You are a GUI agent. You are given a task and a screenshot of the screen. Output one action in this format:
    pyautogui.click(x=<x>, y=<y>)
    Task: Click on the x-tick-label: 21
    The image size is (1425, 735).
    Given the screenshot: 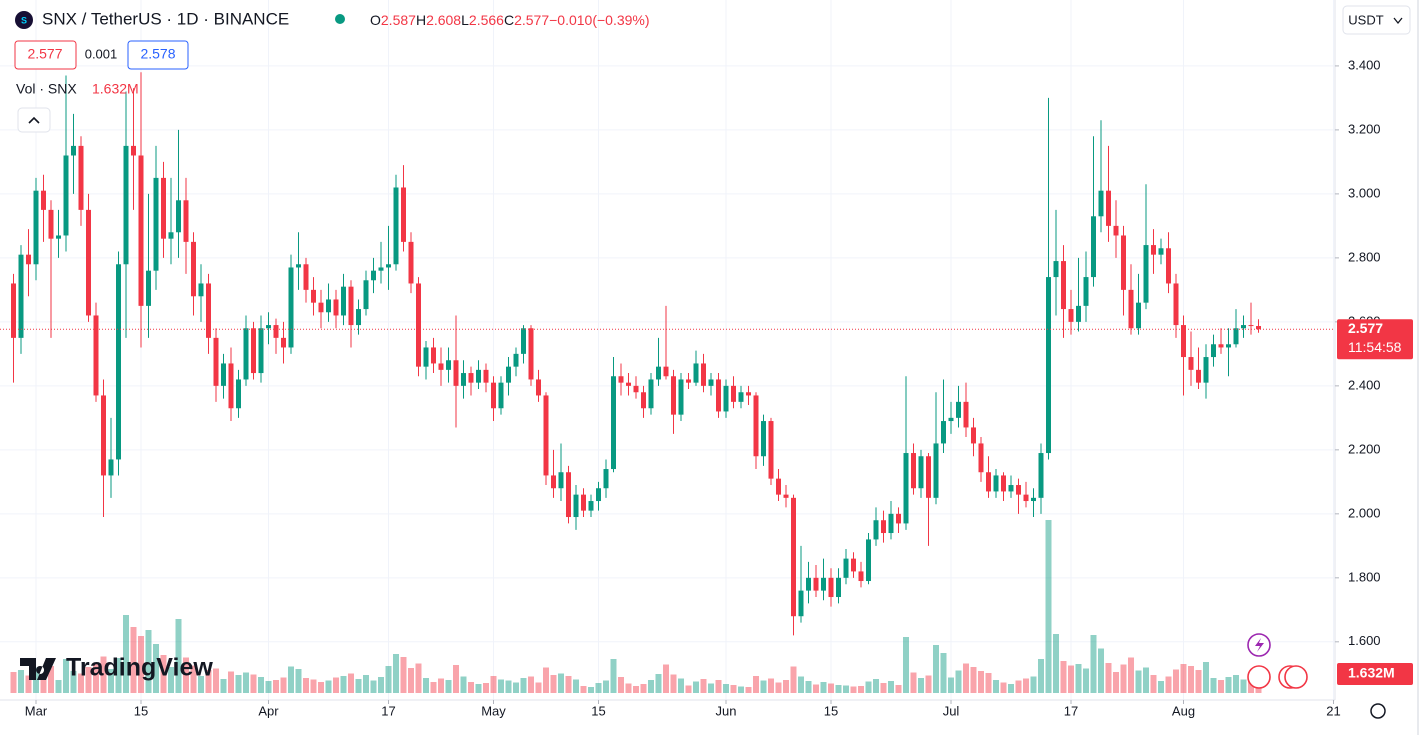 What is the action you would take?
    pyautogui.click(x=1333, y=710)
    